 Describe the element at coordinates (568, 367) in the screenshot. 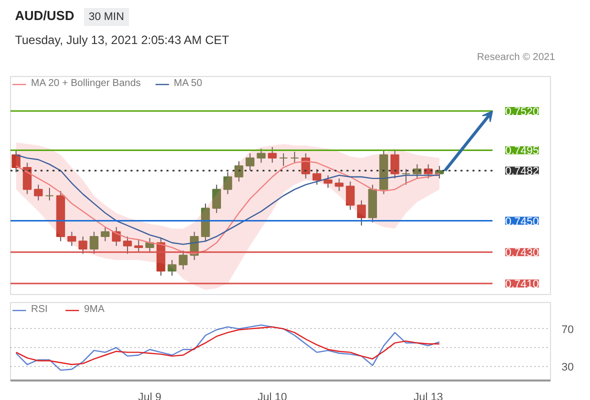

I see `y-tick-label: 30` at that location.